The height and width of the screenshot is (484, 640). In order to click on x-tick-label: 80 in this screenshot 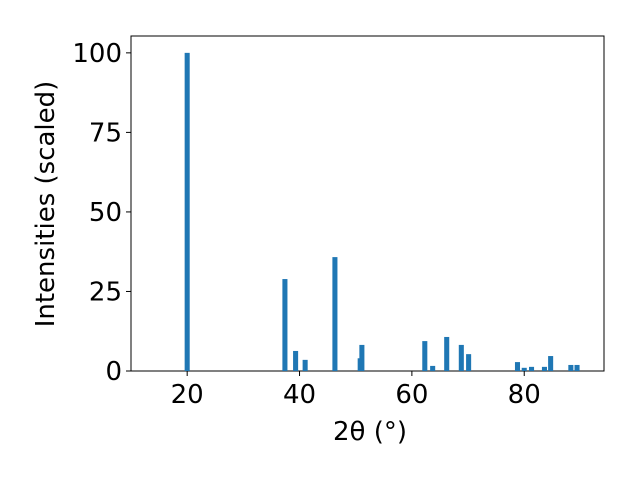, I will do `click(524, 395)`.